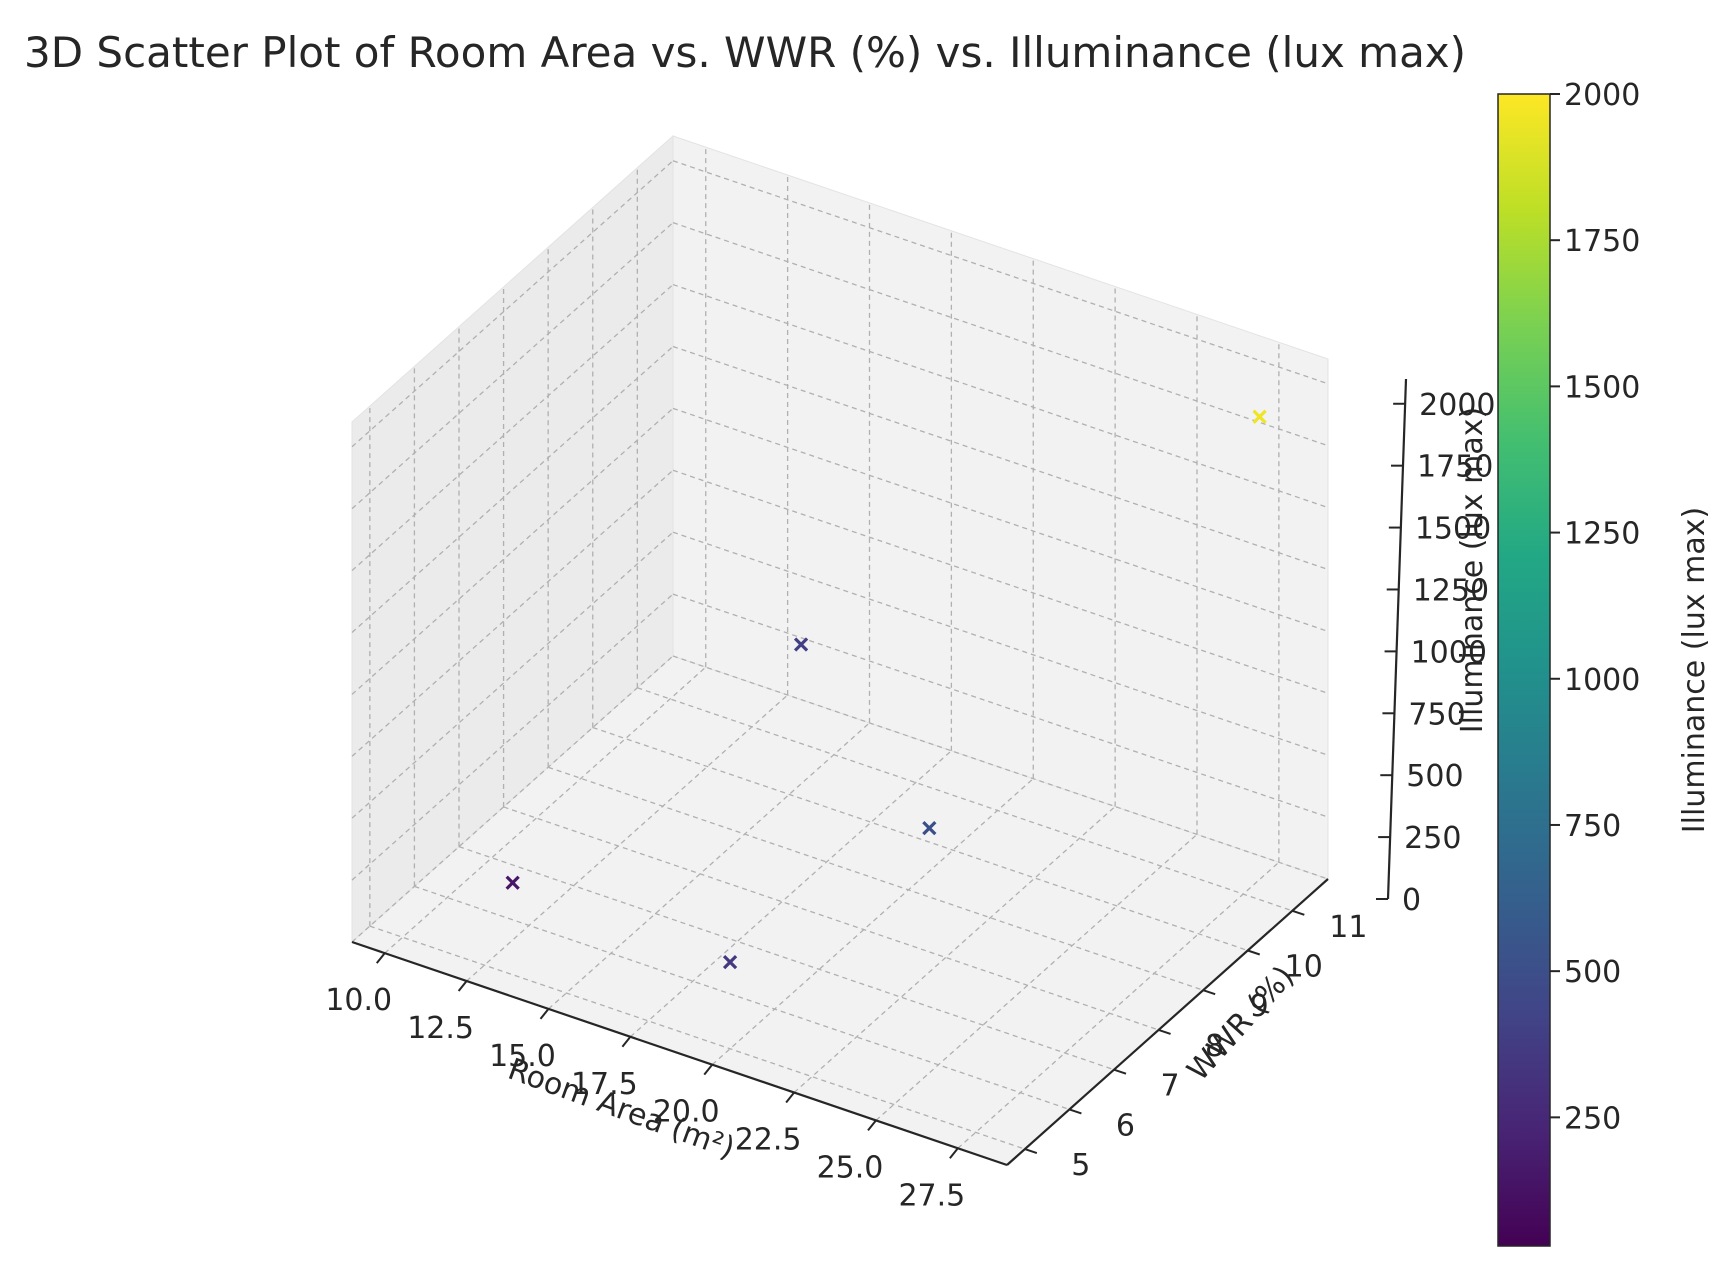  I want to click on x-tick-label: 22.5, so click(768, 1140).